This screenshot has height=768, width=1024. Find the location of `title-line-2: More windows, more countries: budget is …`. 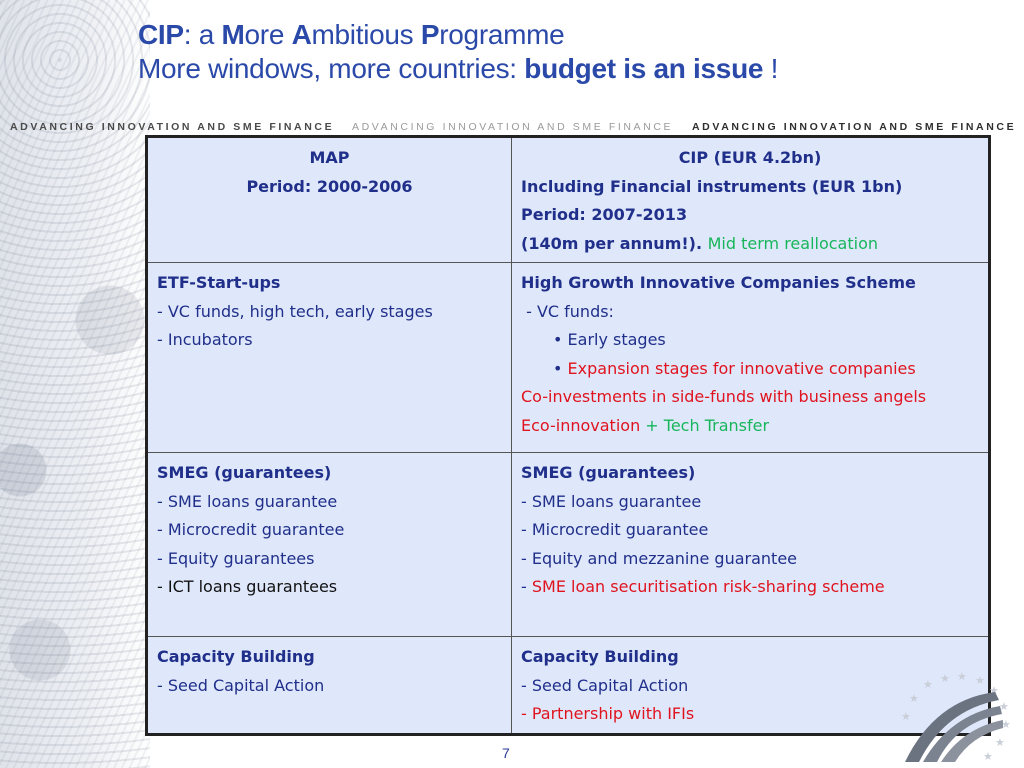

title-line-2: More windows, more countries: budget is … is located at coordinates (458, 69).